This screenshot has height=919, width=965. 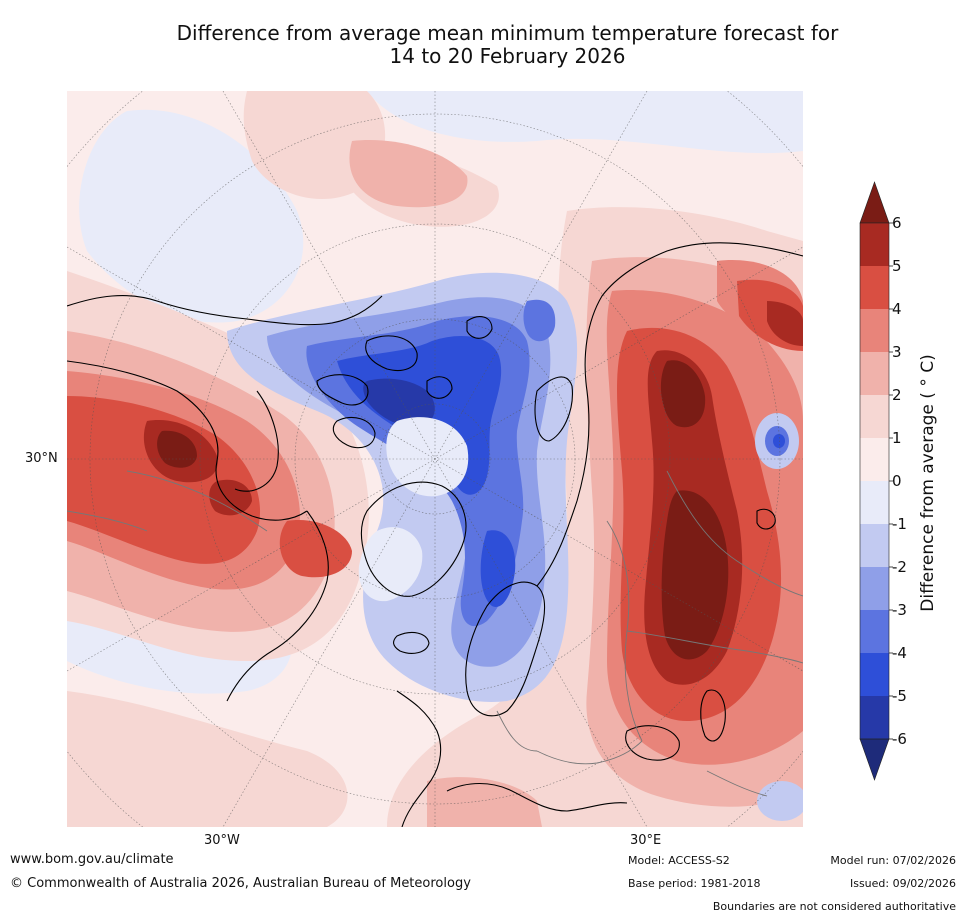 I want to click on colorbar-tick-label: 0, so click(x=897, y=481).